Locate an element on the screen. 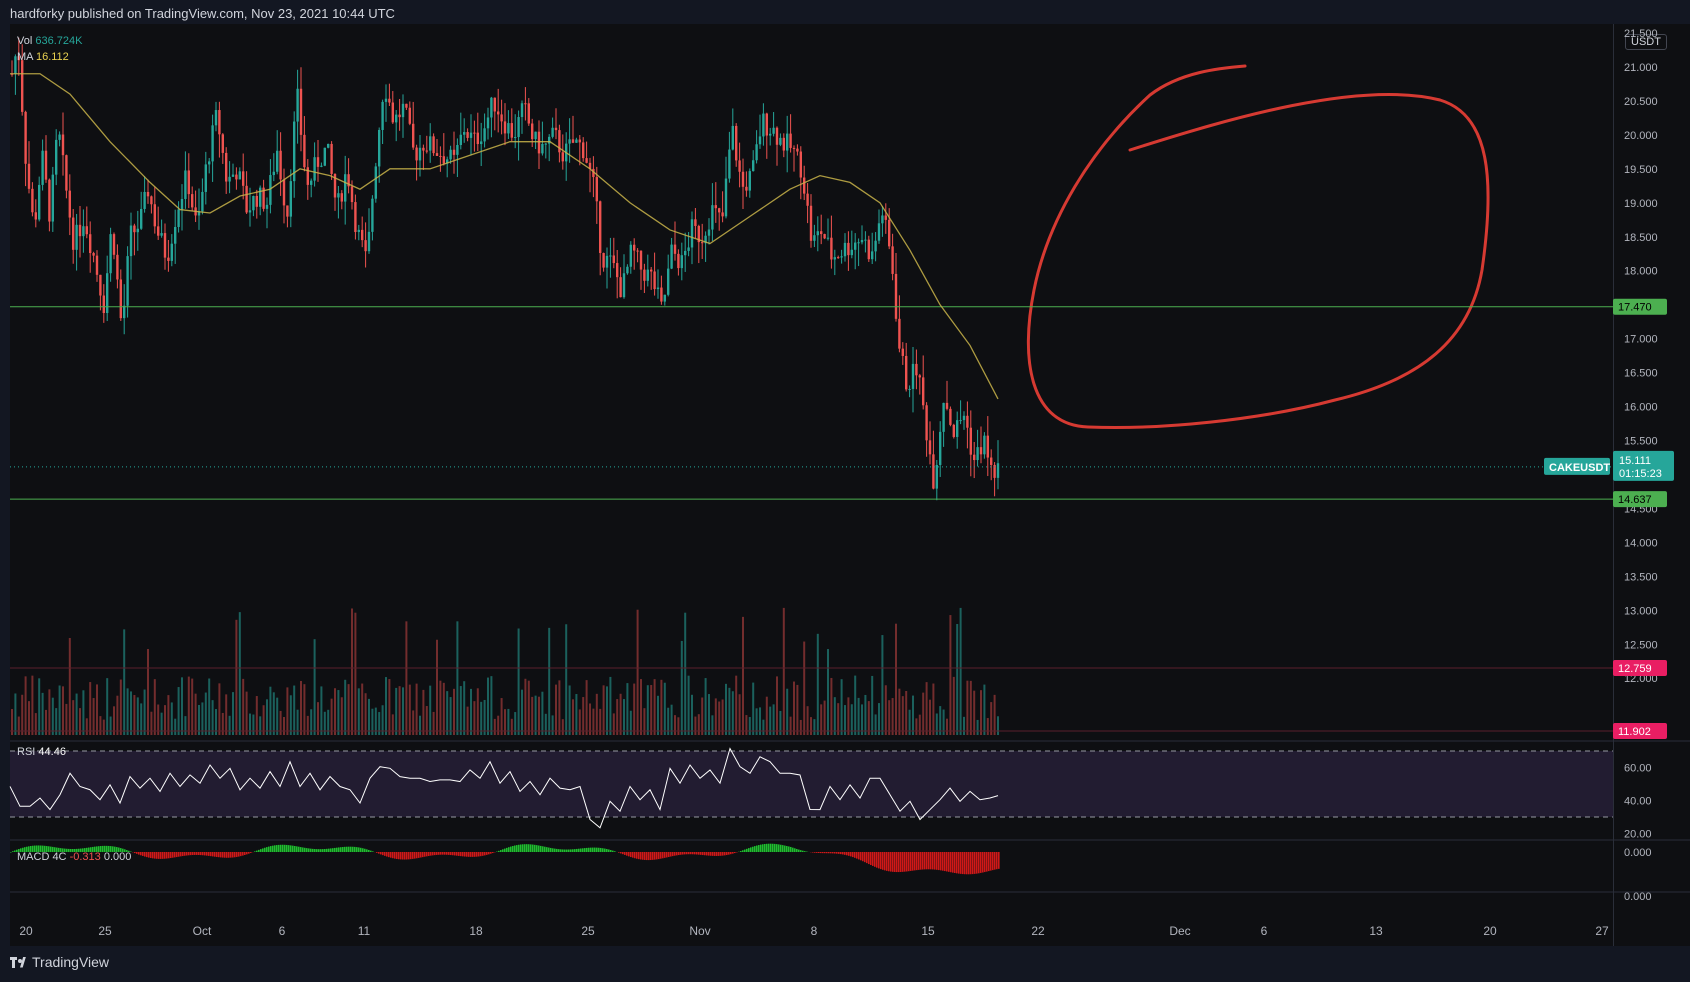 Image resolution: width=1690 pixels, height=982 pixels. support-price-tag is located at coordinates (1640, 306).